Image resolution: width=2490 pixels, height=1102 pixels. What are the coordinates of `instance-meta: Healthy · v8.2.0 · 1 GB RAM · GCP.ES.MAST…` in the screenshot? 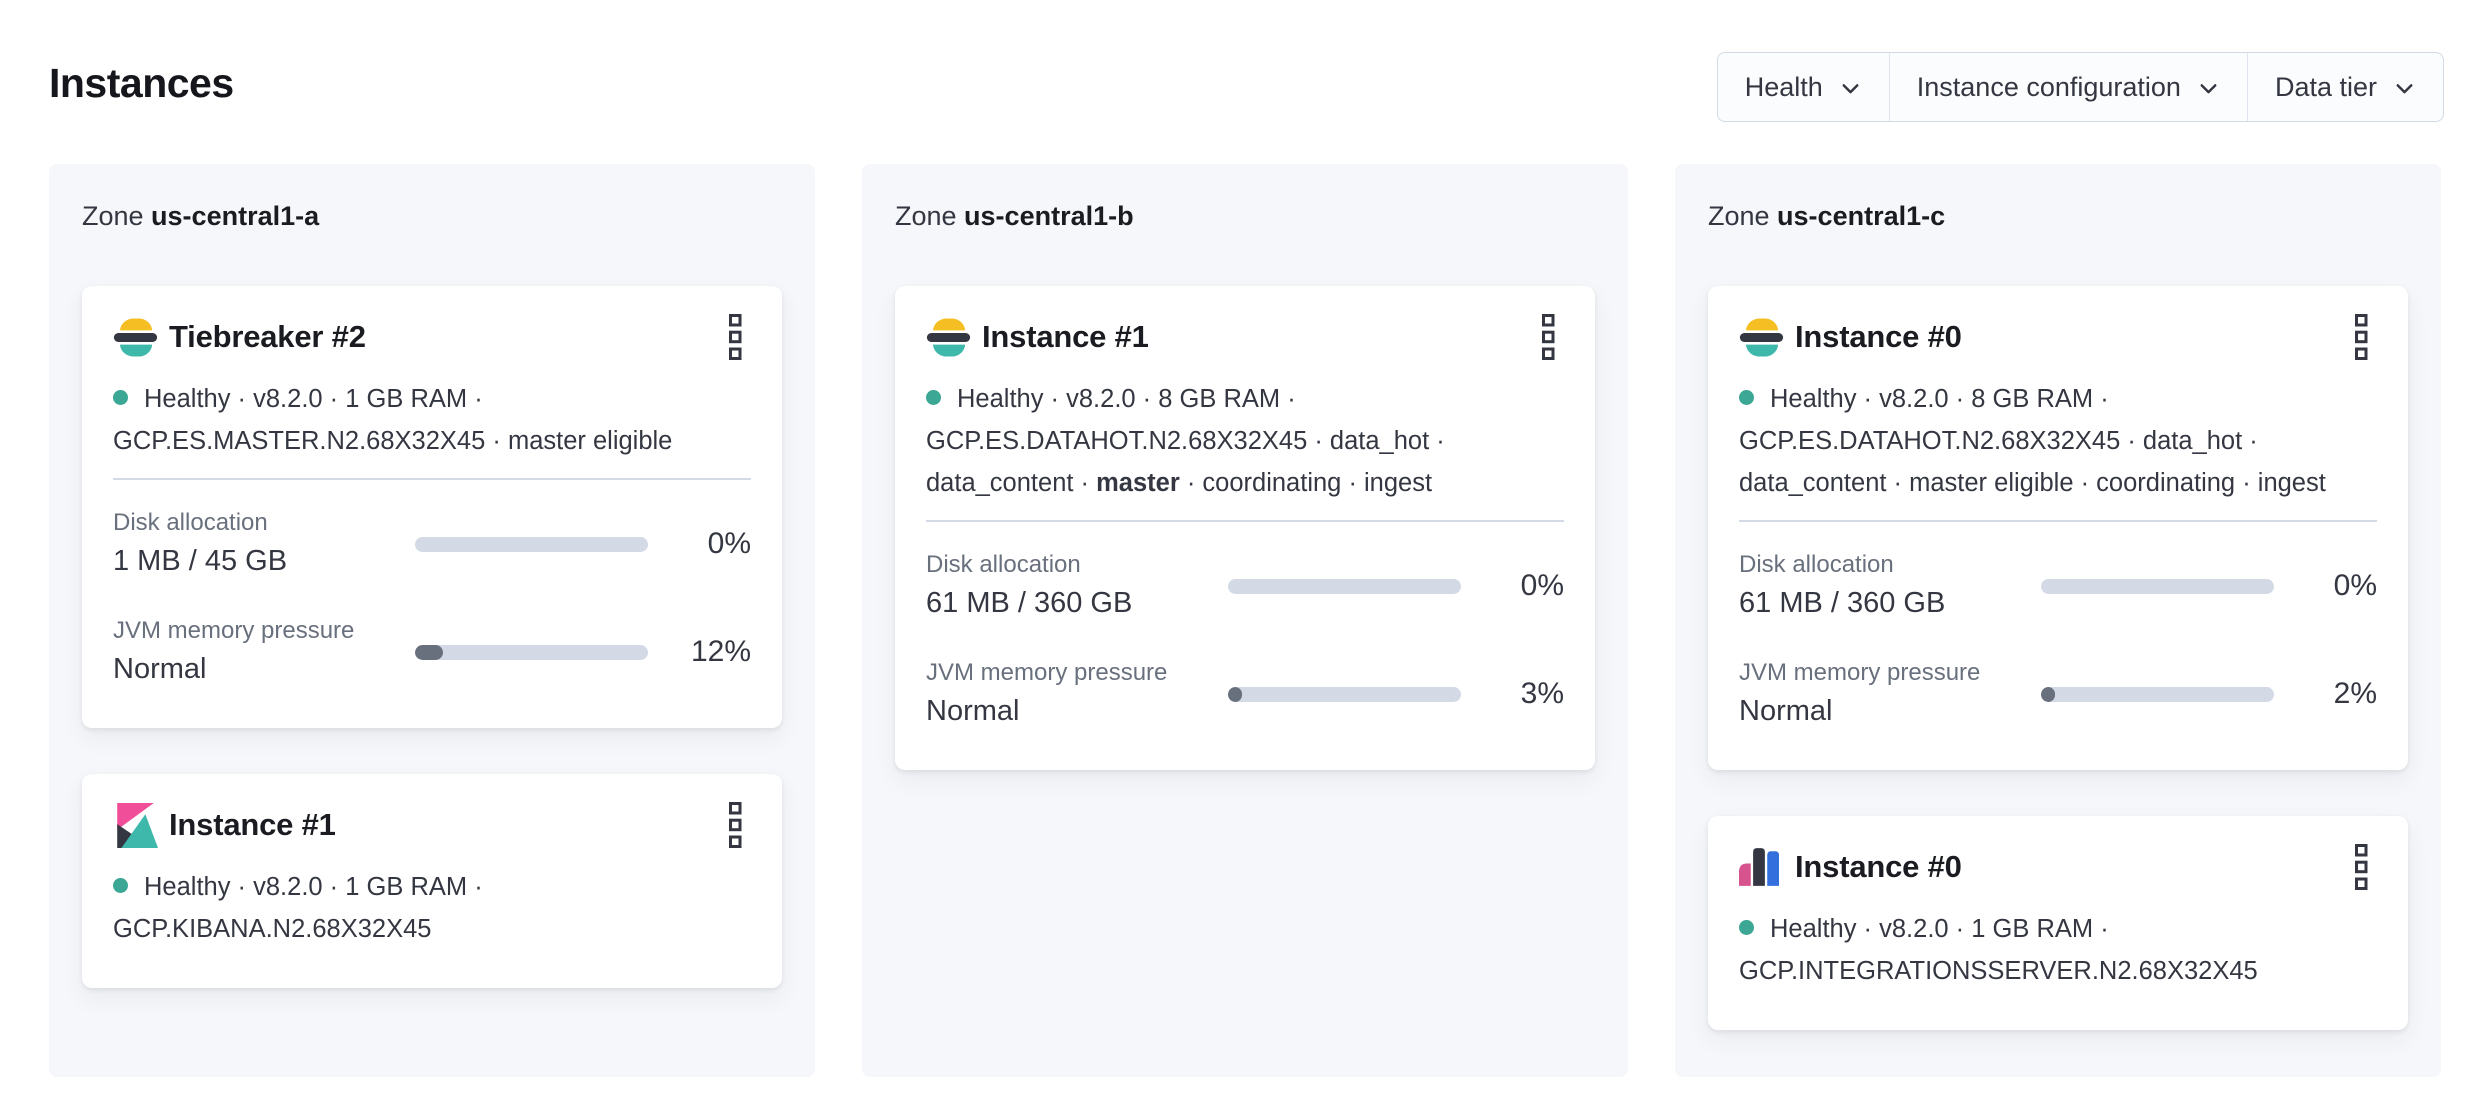 It's located at (432, 420).